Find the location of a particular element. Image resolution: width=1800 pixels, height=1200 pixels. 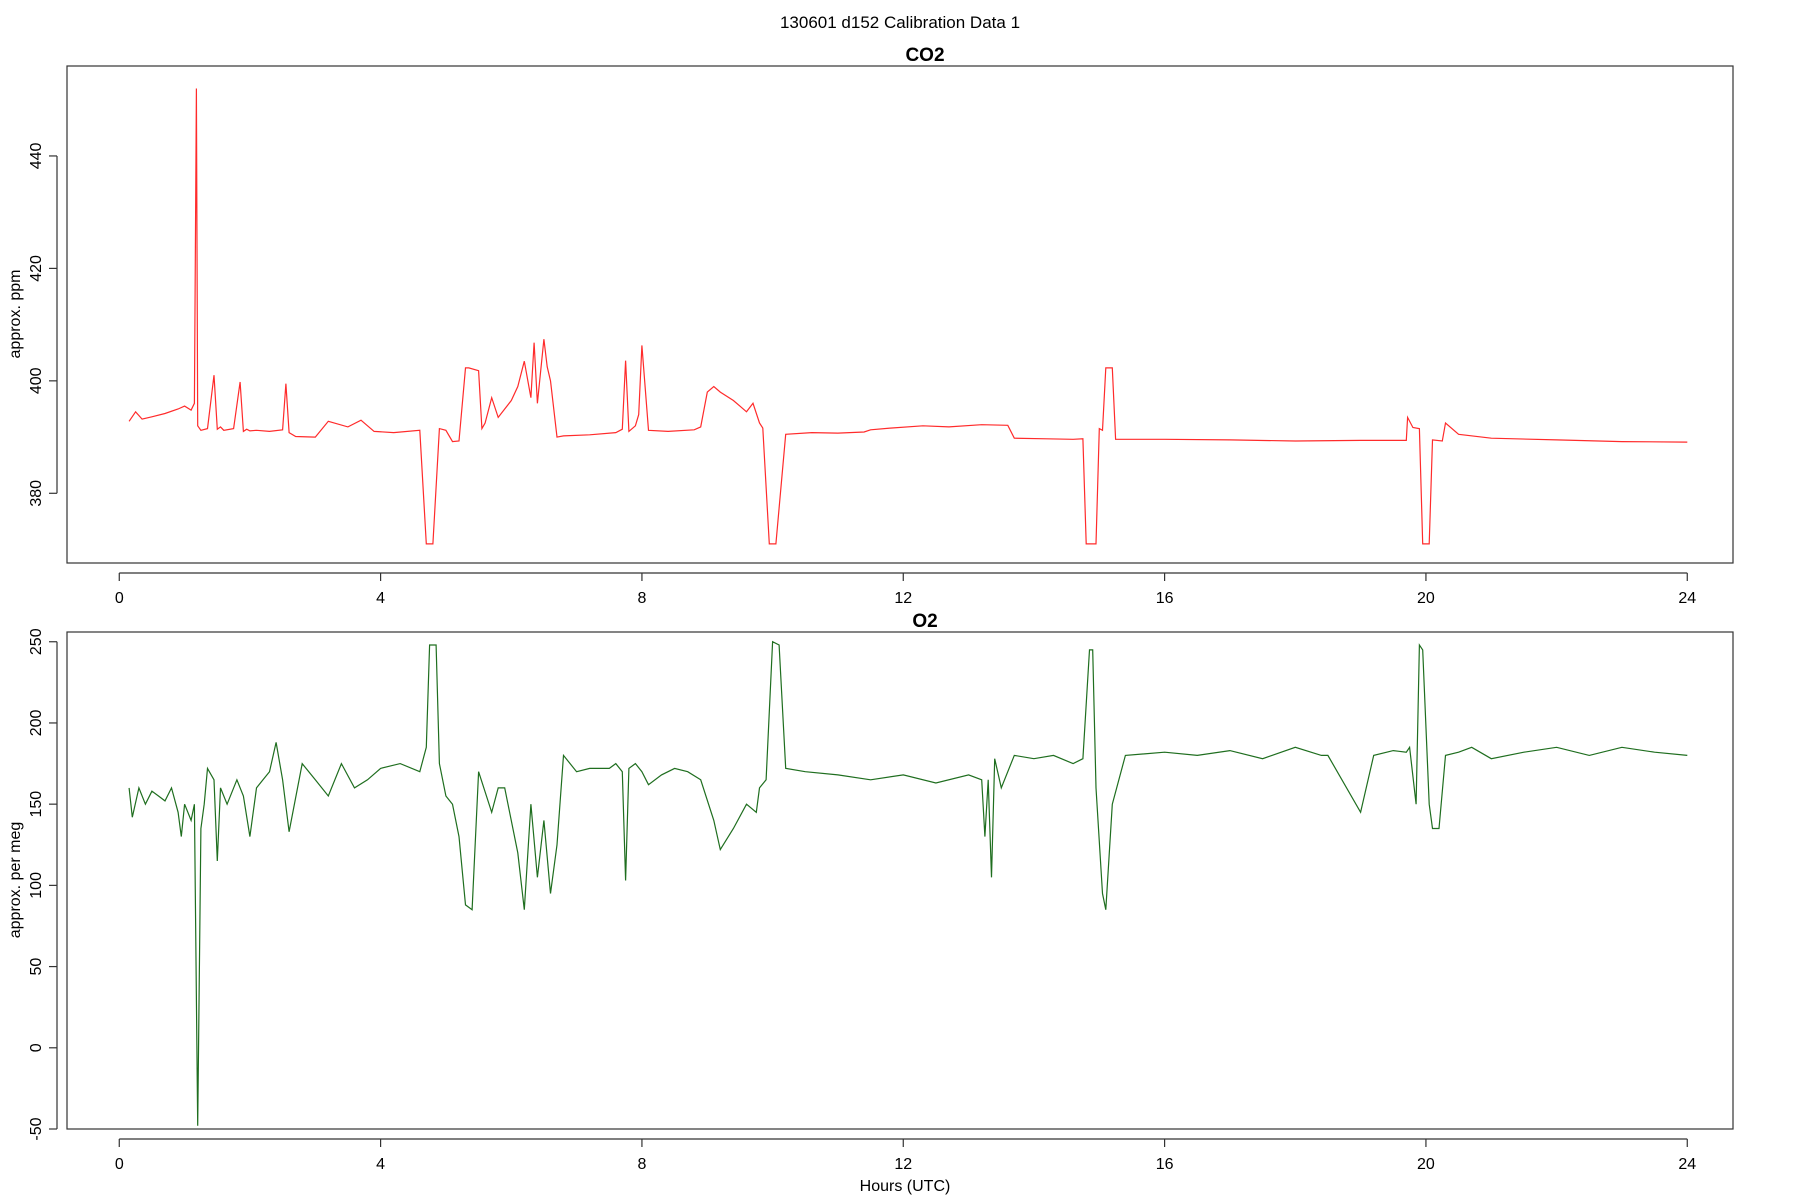

co2-x-tick-label: 16 is located at coordinates (1165, 598).